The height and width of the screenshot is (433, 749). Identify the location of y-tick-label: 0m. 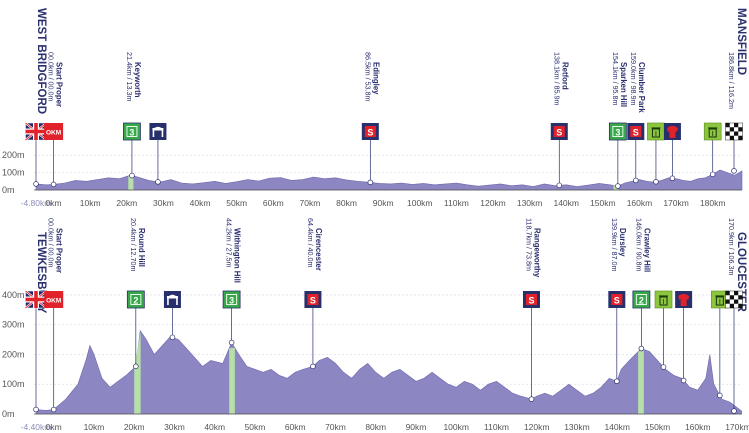
(8, 190).